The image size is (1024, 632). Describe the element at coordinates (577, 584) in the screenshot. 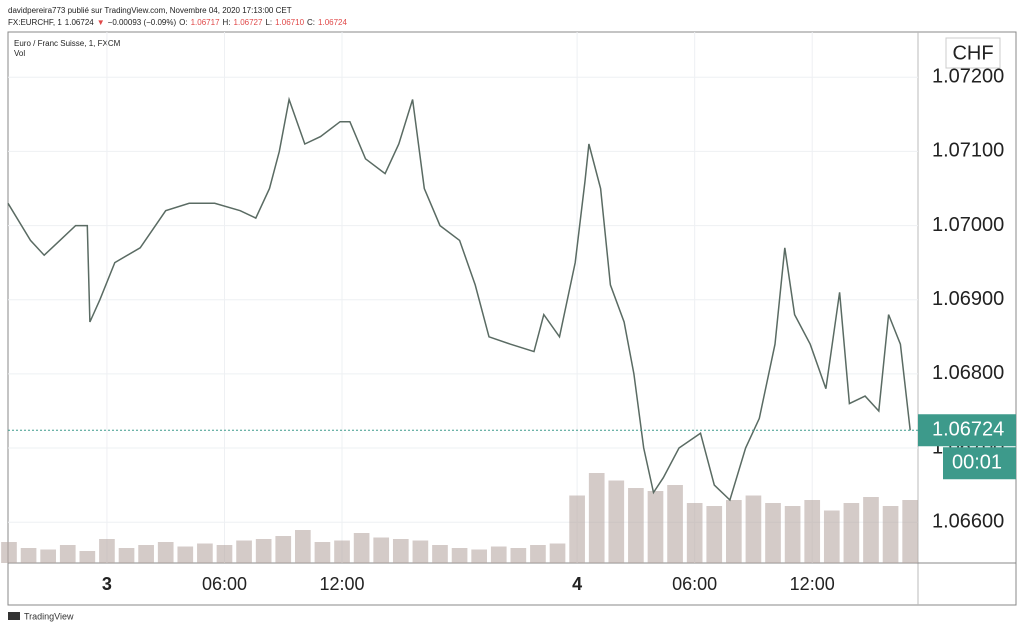

I see `x-tick-label: 4` at that location.